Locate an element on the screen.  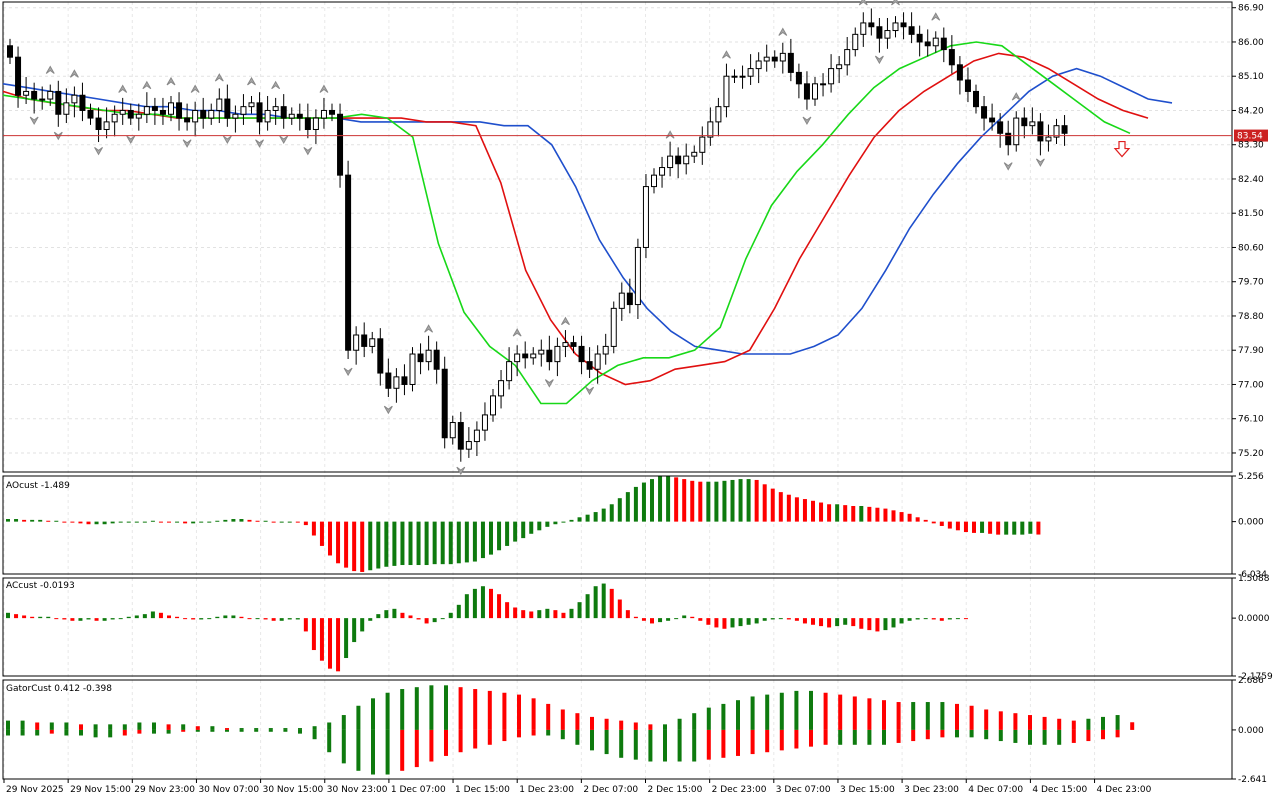
x-tick-label: 30 Nov 23:00 is located at coordinates (357, 790).